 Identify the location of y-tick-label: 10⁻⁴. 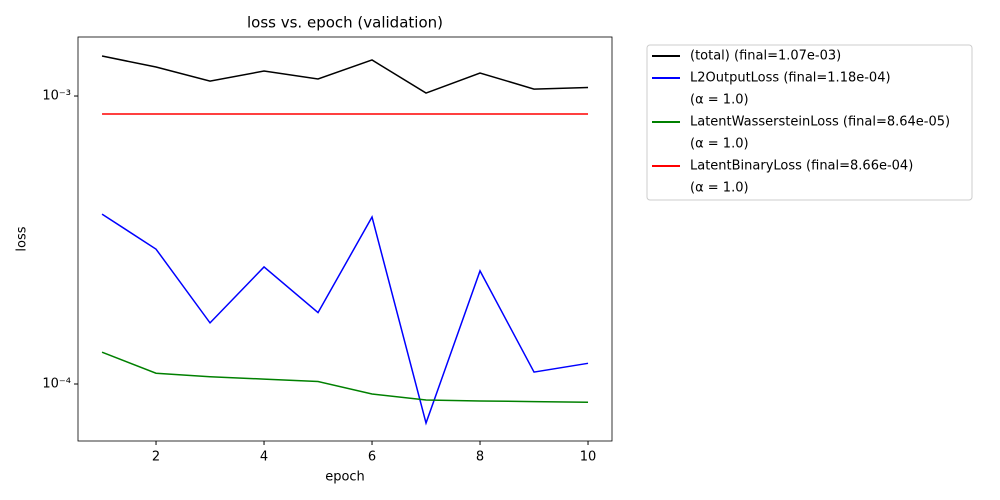
(56, 384).